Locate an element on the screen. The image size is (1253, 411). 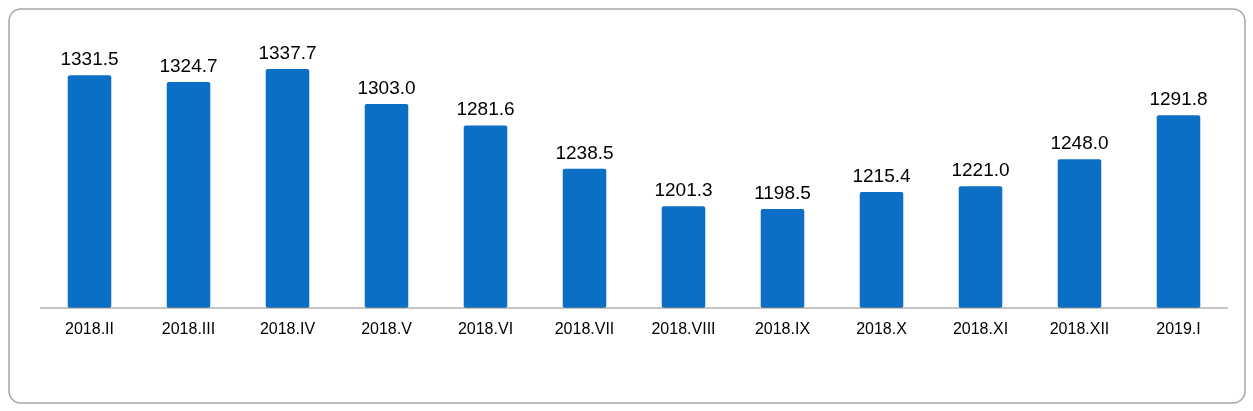
x-tick-label: 2019.I is located at coordinates (1178, 328).